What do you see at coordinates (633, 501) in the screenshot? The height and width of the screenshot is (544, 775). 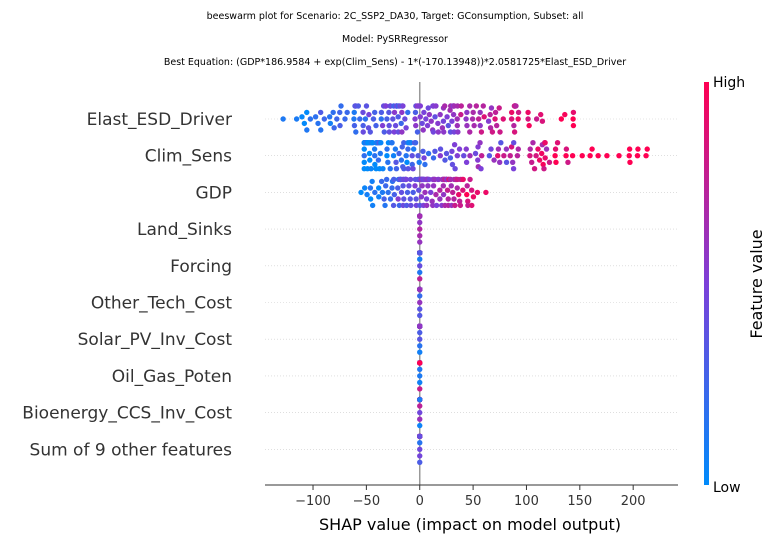 I see `x-tick-label: 200` at bounding box center [633, 501].